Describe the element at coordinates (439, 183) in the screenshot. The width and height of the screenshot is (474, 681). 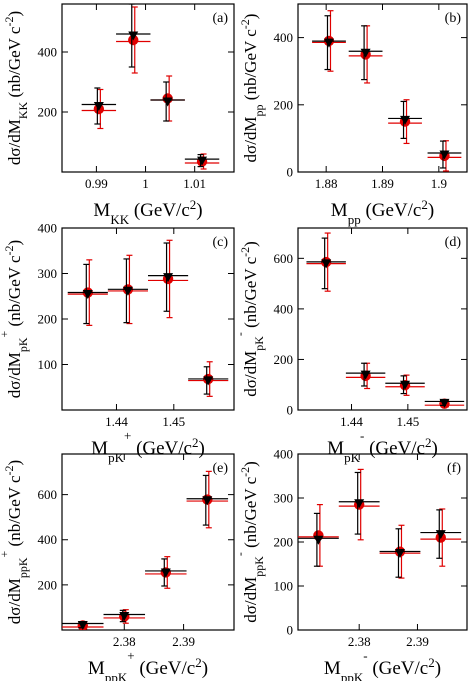
I see `x-tick-label: 1.9` at that location.